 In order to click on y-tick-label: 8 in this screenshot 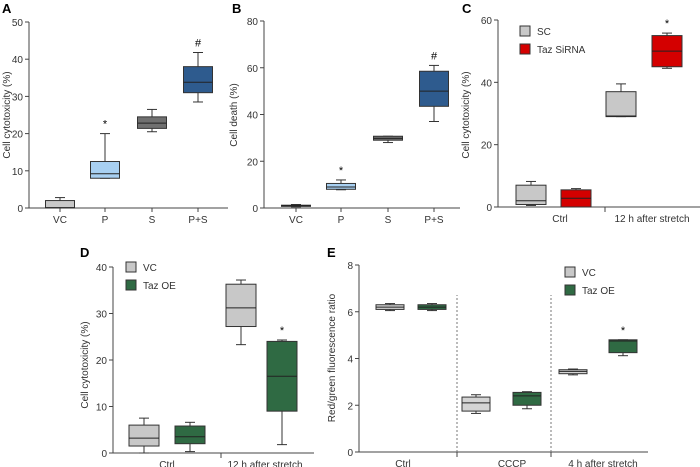, I will do `click(350, 266)`.